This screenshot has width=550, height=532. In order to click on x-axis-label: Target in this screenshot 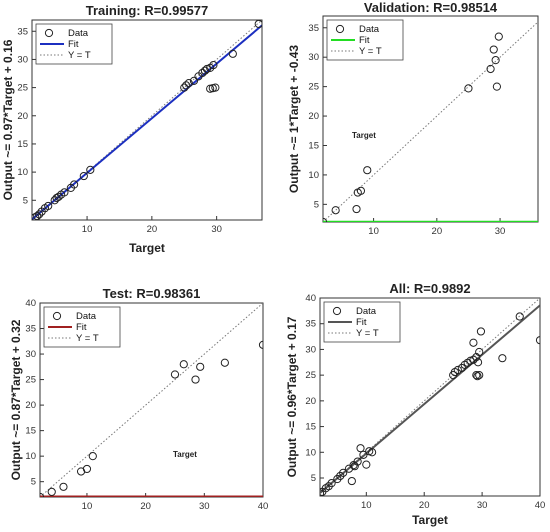, I will do `click(430, 520)`.